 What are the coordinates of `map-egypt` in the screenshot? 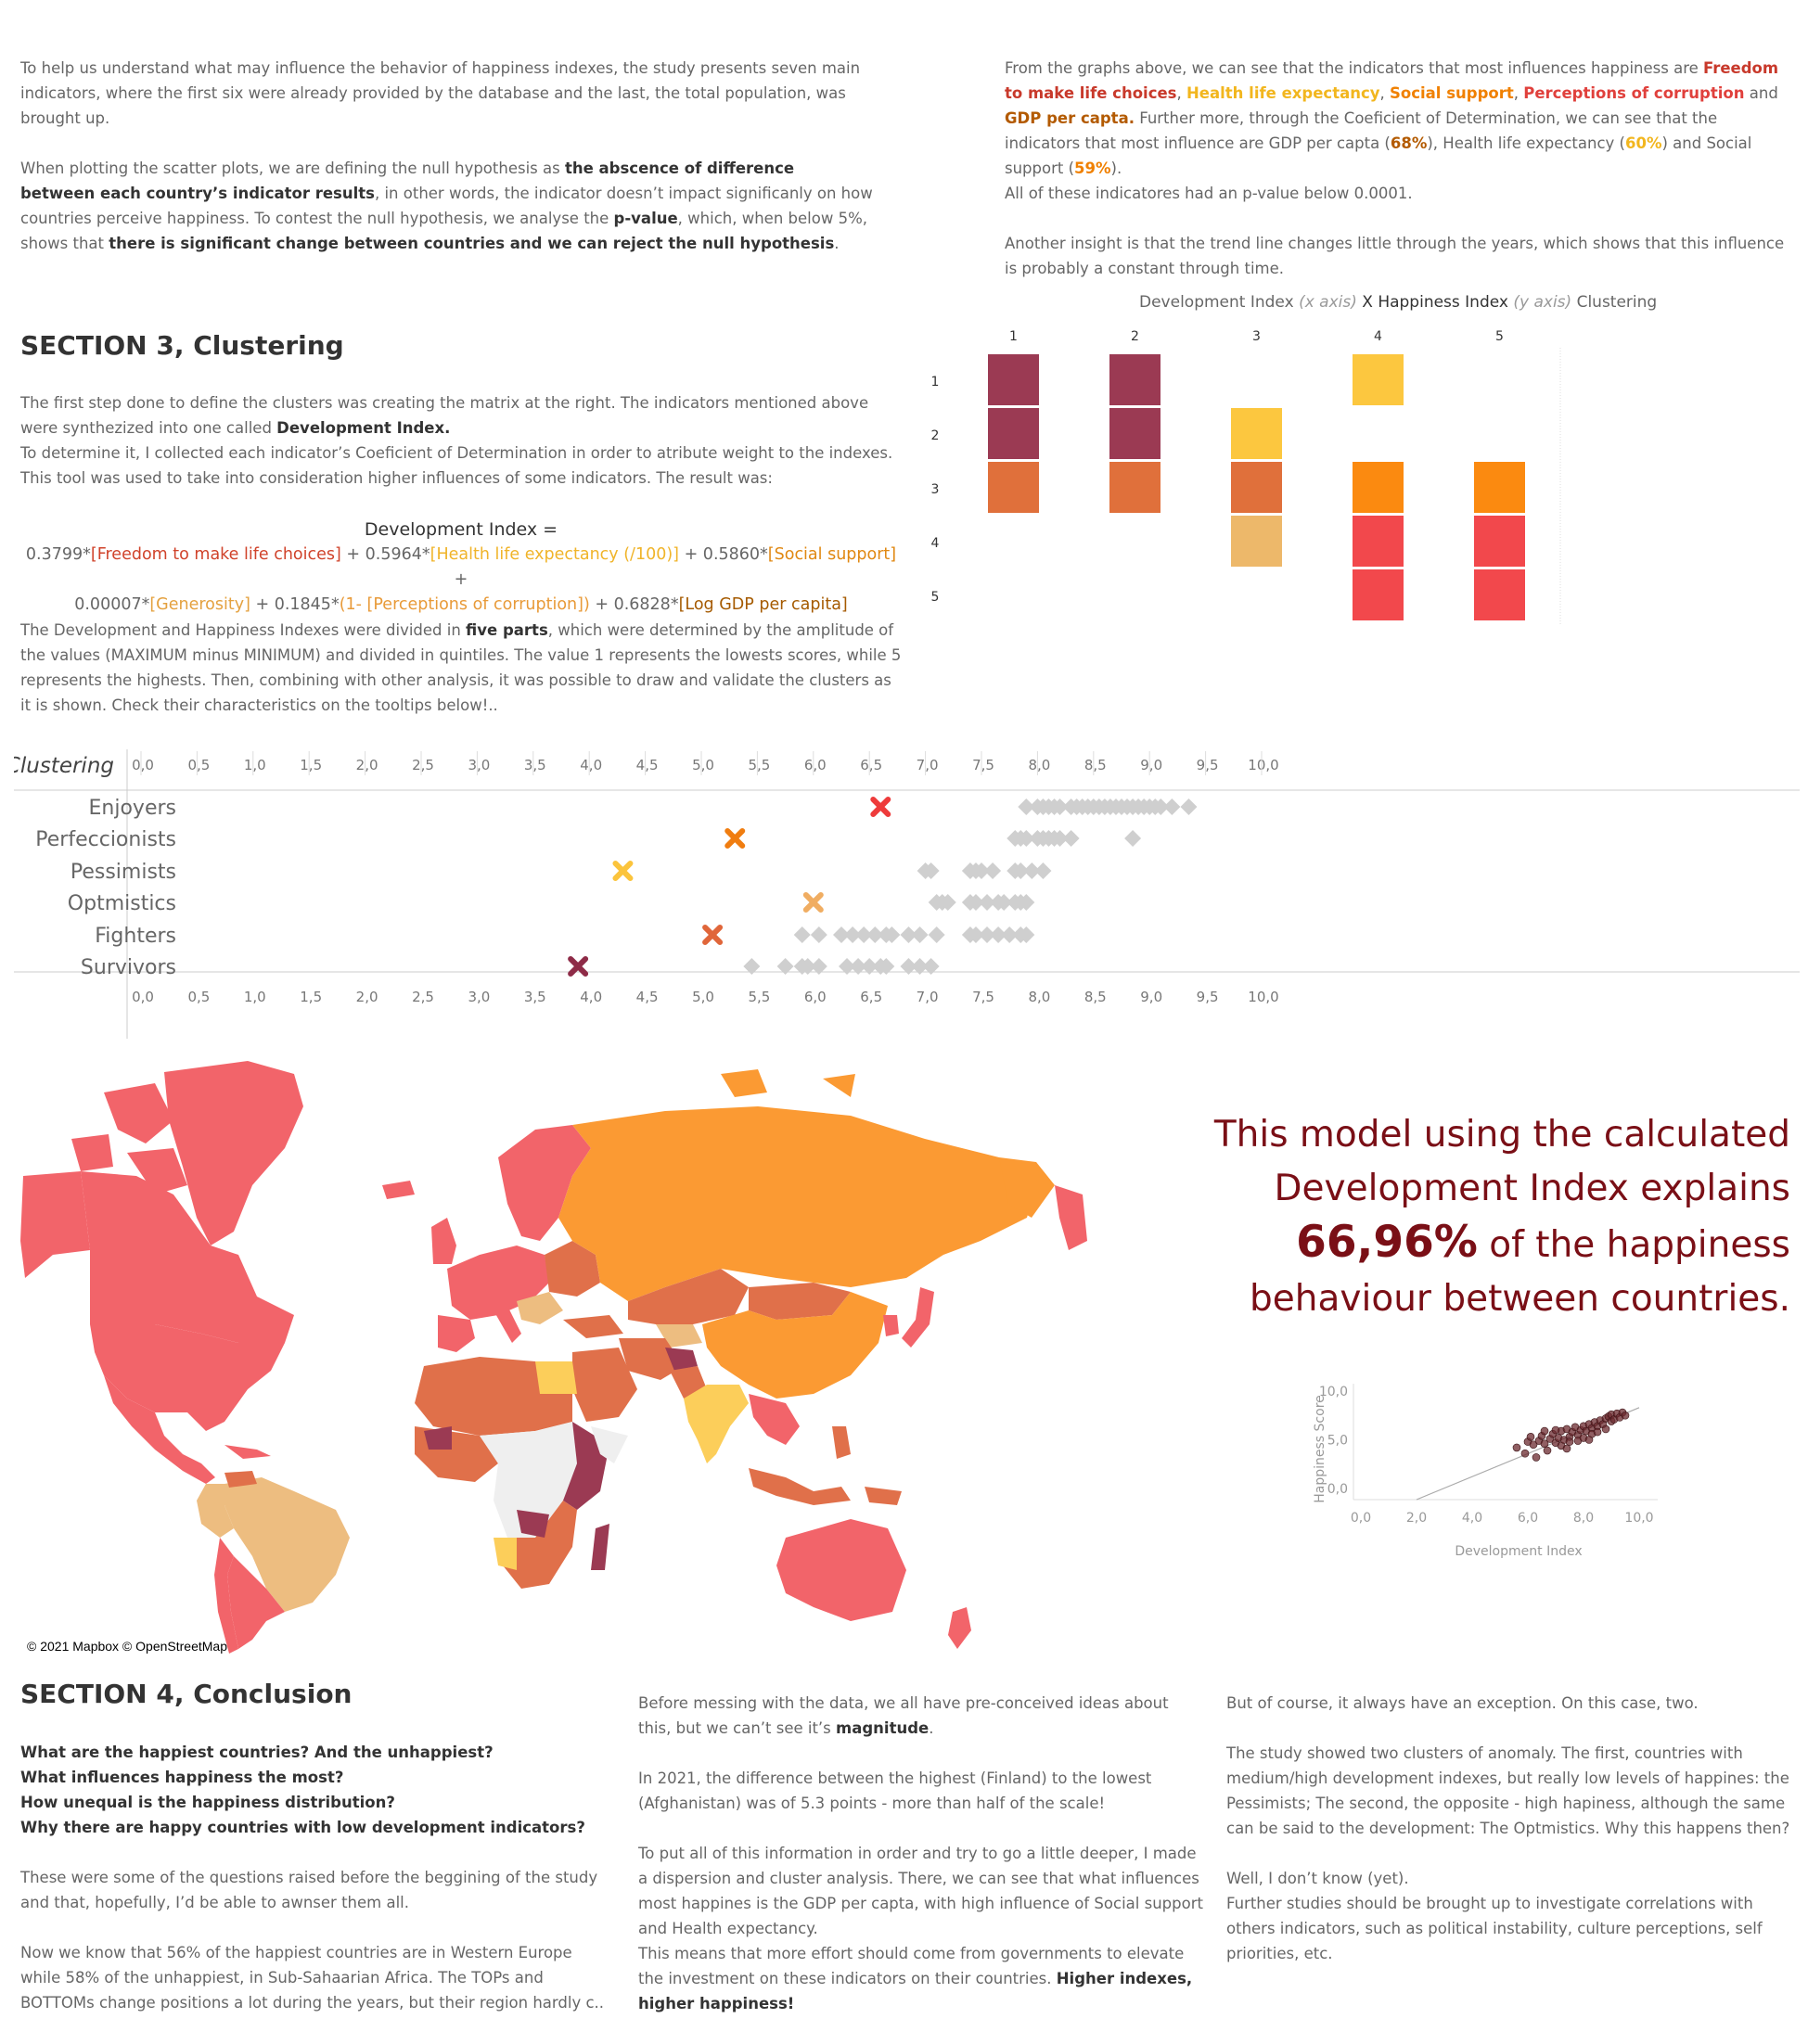 It's located at (556, 1377).